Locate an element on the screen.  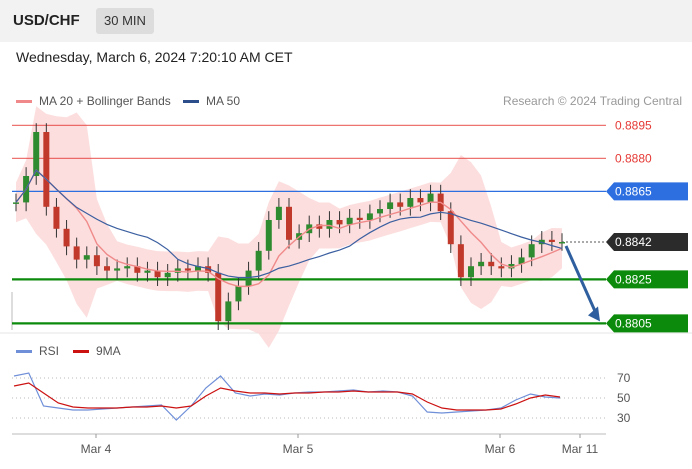
level-label: 0.8865 is located at coordinates (633, 191).